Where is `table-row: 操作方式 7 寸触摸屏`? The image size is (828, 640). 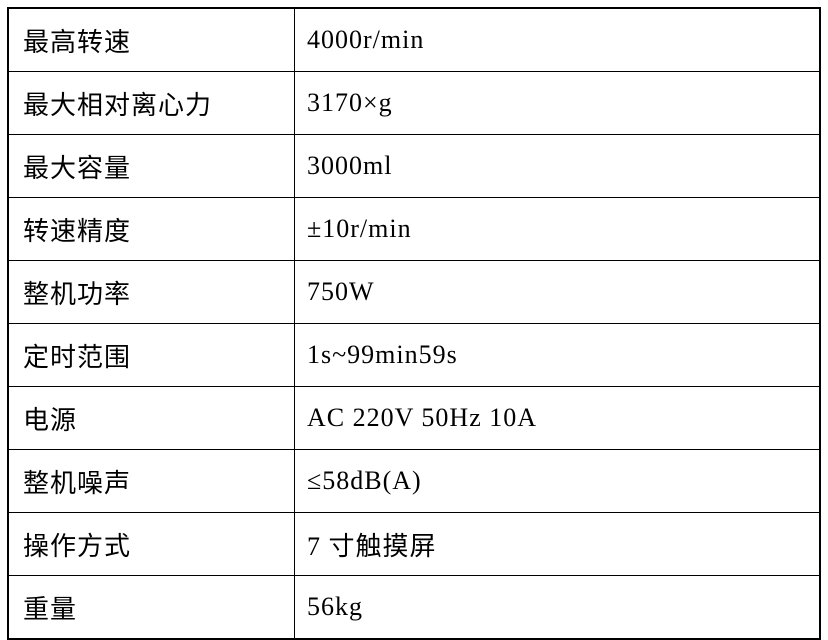 table-row: 操作方式 7 寸触摸屏 is located at coordinates (414, 544).